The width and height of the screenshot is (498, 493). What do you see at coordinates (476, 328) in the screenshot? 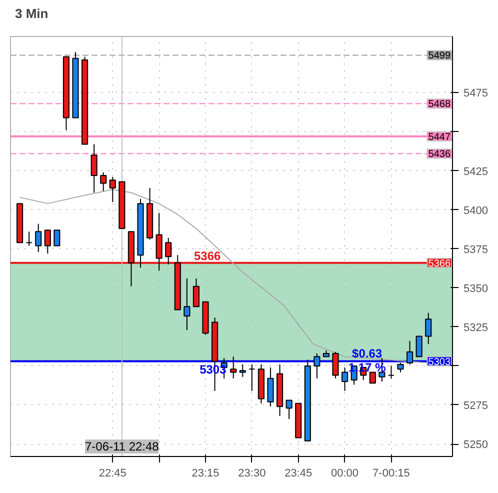
I see `y-tick-label: 5325` at bounding box center [476, 328].